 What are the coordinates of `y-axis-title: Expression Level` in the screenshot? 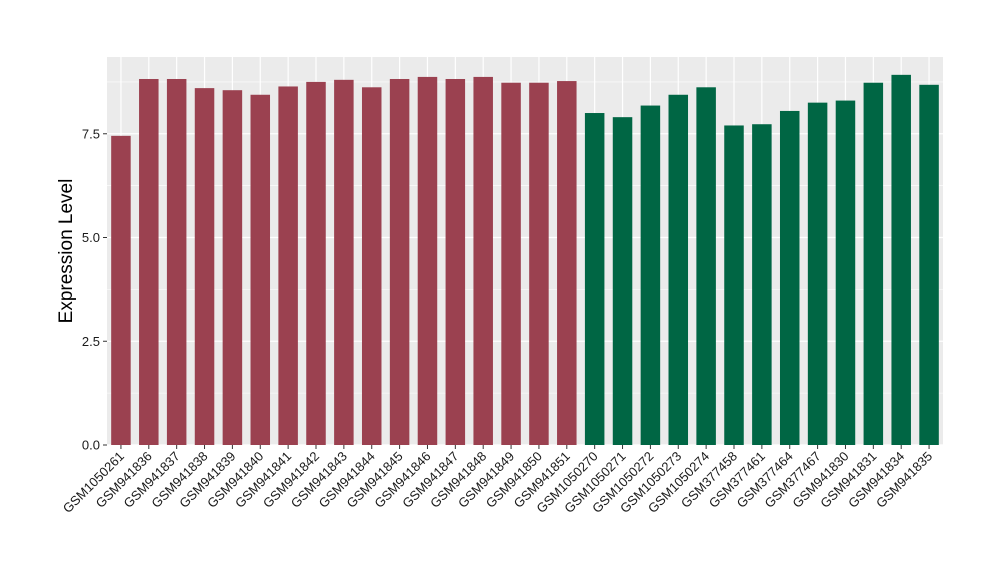 It's located at (66, 251).